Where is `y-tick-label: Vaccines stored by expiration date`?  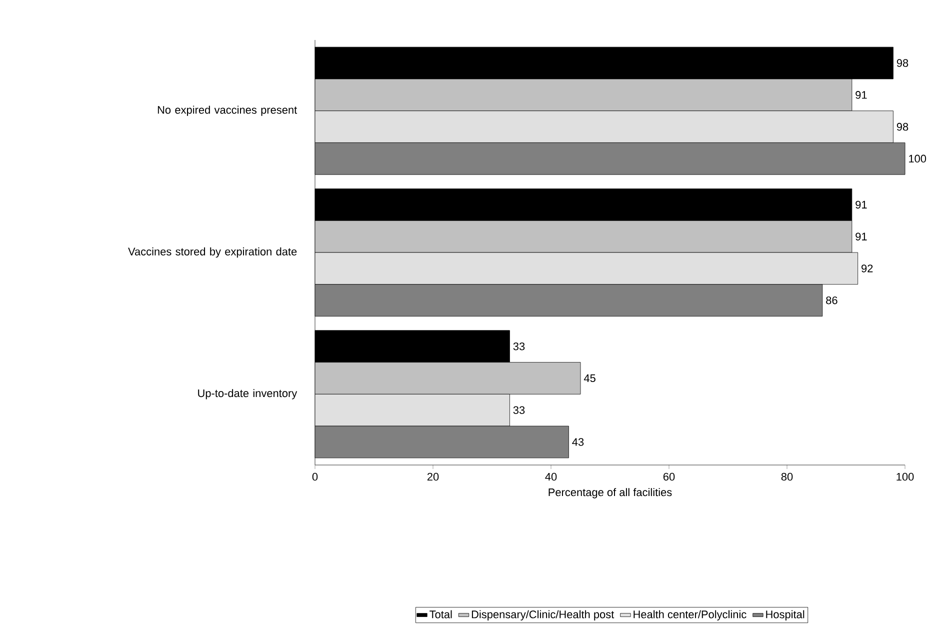
y-tick-label: Vaccines stored by expiration date is located at coordinates (212, 252).